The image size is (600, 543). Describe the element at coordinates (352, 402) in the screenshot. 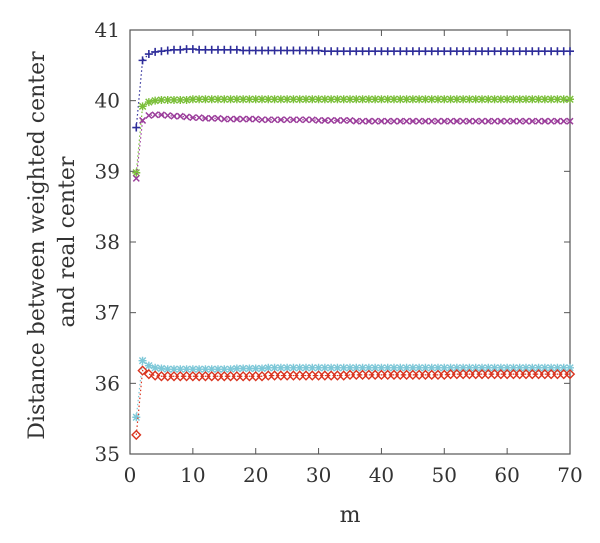

I see `series-line` at that location.